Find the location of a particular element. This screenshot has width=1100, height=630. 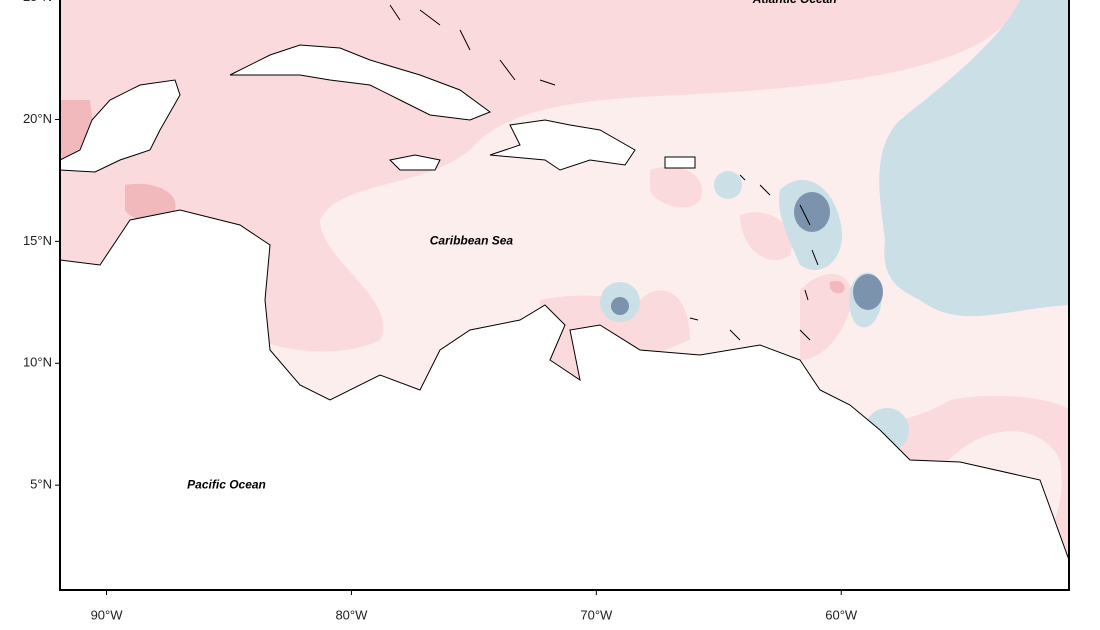

x-tick-label: 60°W is located at coordinates (841, 614).